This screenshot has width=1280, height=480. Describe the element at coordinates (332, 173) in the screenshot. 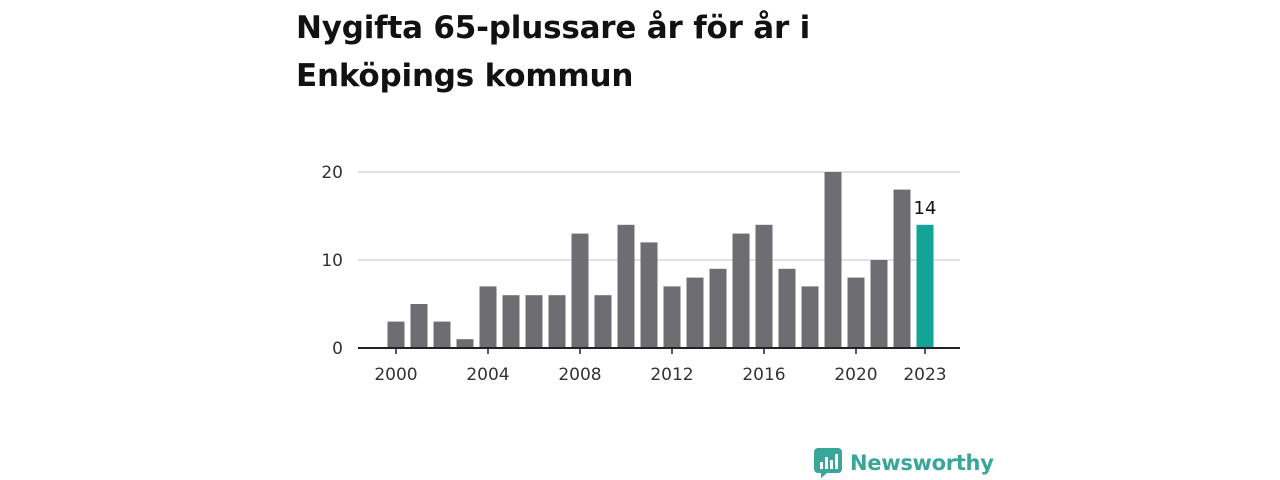

I see `y-tick-label: 20` at that location.